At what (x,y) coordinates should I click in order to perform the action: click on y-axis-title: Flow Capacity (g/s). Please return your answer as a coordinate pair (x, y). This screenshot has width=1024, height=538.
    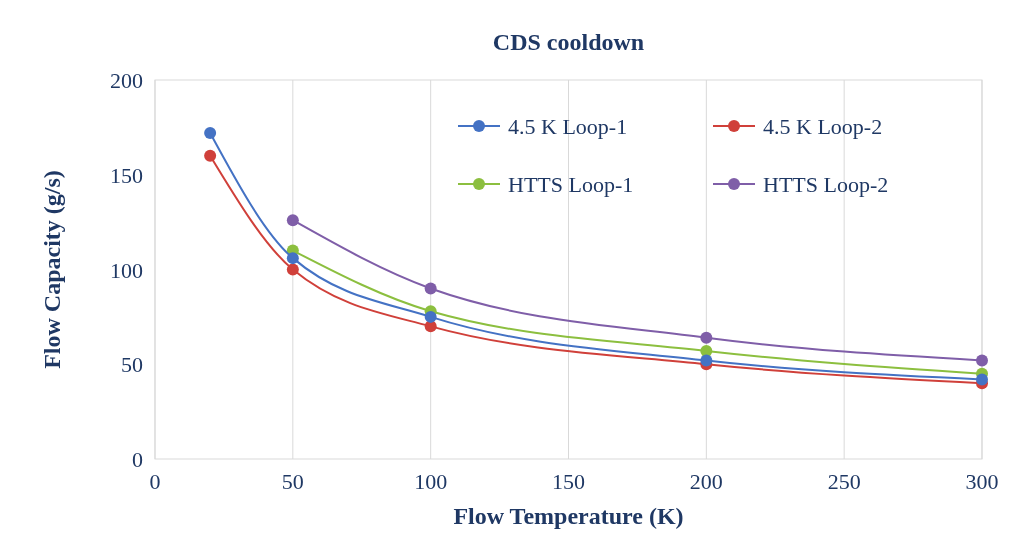
    Looking at the image, I should click on (52, 269).